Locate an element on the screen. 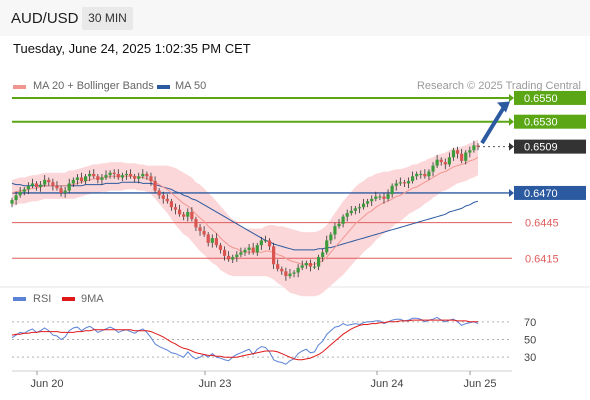 The image size is (590, 400). rsi-tick-70: 70 is located at coordinates (530, 323).